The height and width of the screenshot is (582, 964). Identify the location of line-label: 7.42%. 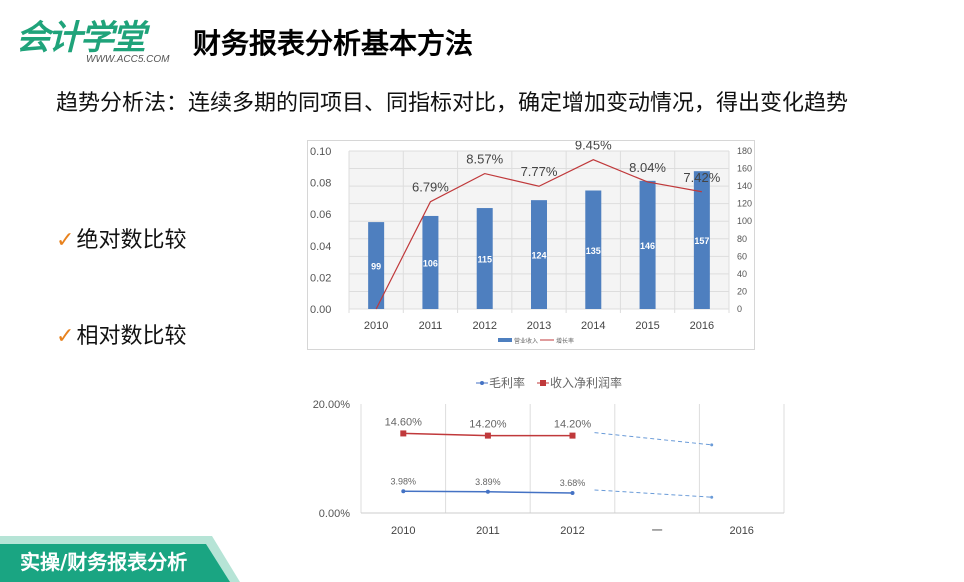
(701, 177).